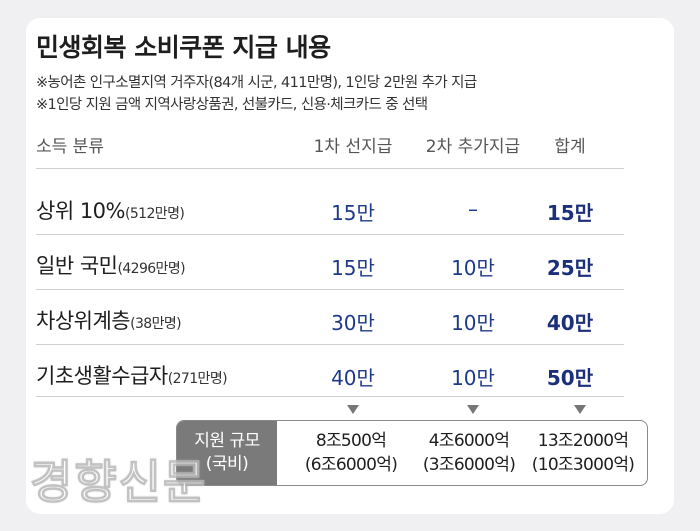 The width and height of the screenshot is (700, 531). I want to click on row-label-basic-livelihood: 기초생활수급자(271만명), so click(132, 376).